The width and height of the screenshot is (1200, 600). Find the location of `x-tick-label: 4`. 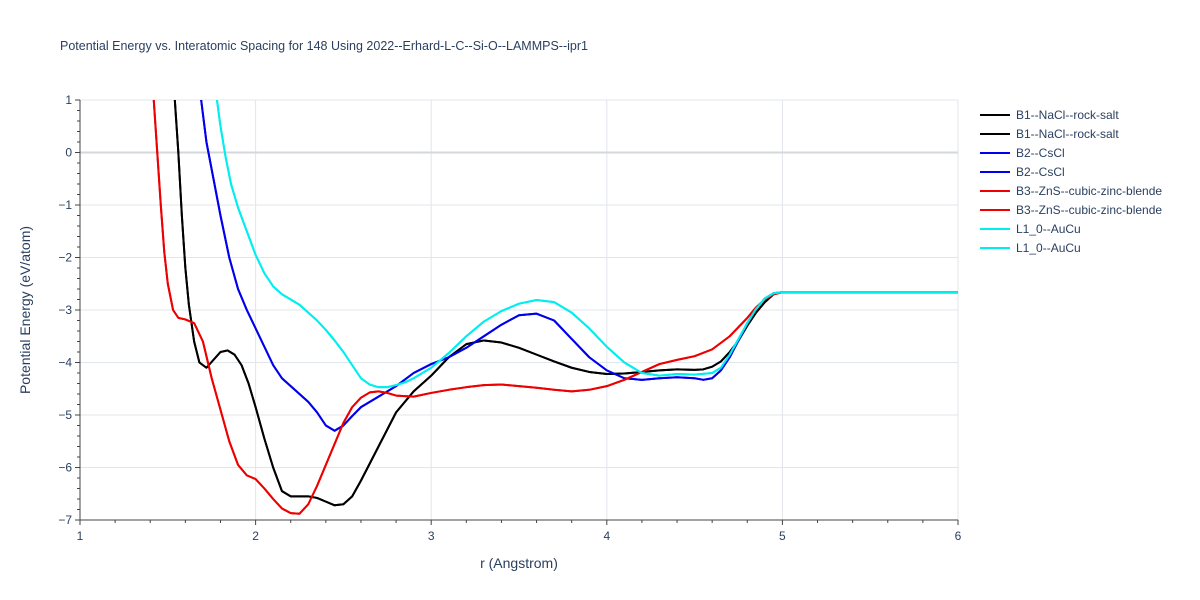

x-tick-label: 4 is located at coordinates (606, 536).